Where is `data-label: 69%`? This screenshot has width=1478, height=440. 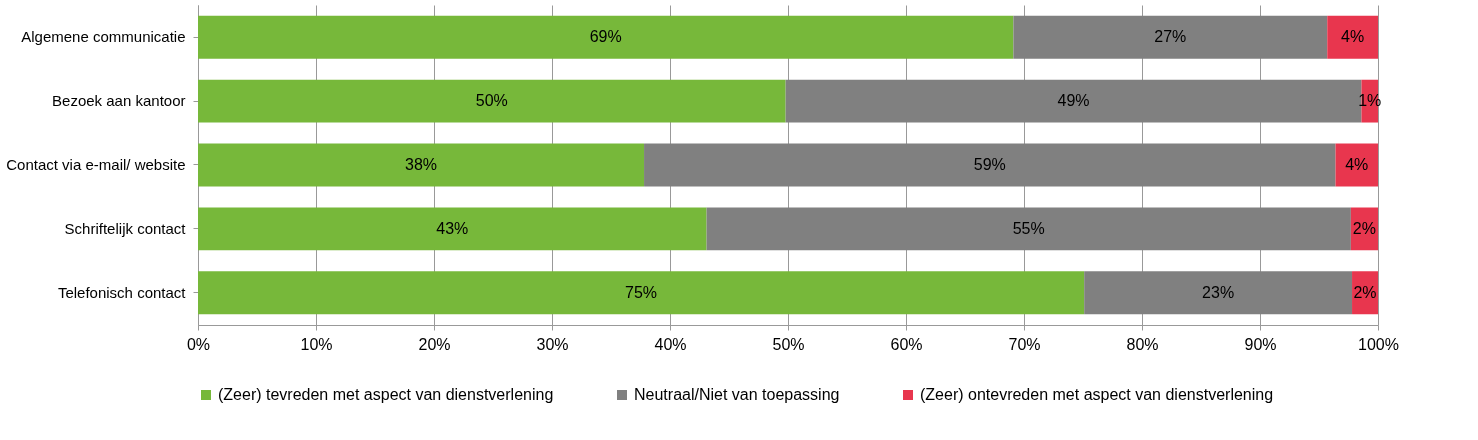 data-label: 69% is located at coordinates (605, 37).